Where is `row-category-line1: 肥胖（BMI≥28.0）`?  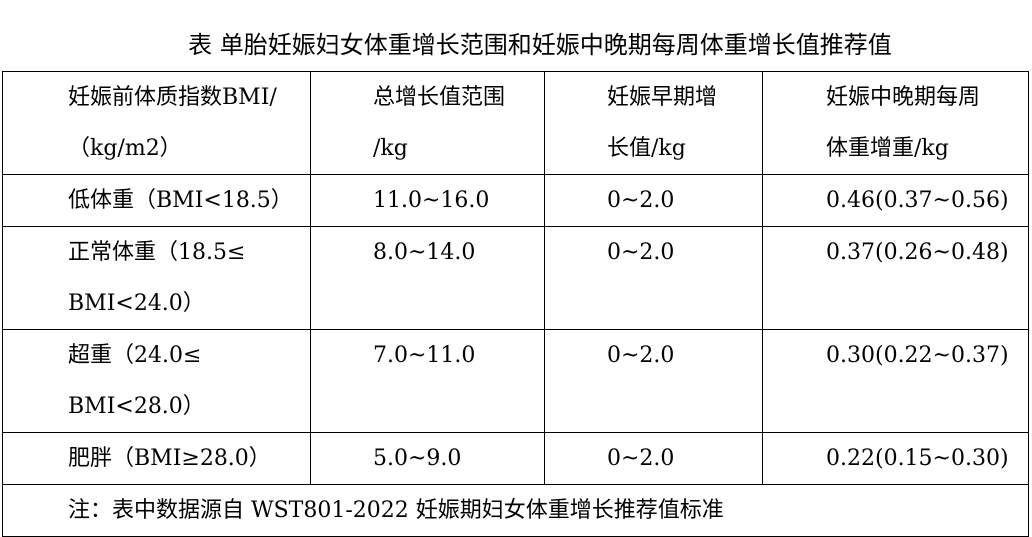 row-category-line1: 肥胖（BMI≥28.0） is located at coordinates (169, 458).